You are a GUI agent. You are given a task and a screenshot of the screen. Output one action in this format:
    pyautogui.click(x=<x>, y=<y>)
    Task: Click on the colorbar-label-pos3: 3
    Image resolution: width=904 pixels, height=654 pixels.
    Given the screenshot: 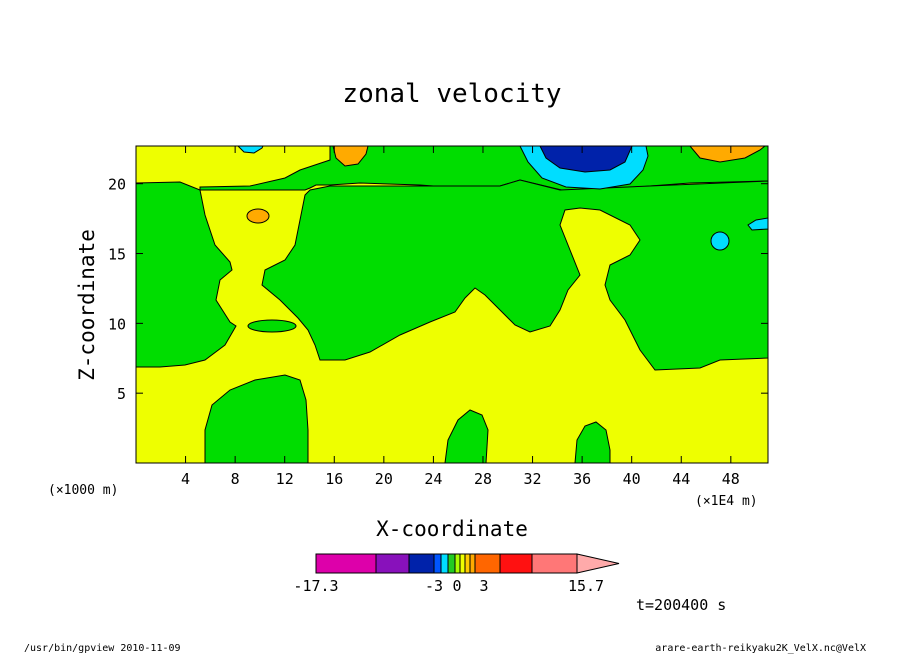 What is the action you would take?
    pyautogui.click(x=483, y=586)
    